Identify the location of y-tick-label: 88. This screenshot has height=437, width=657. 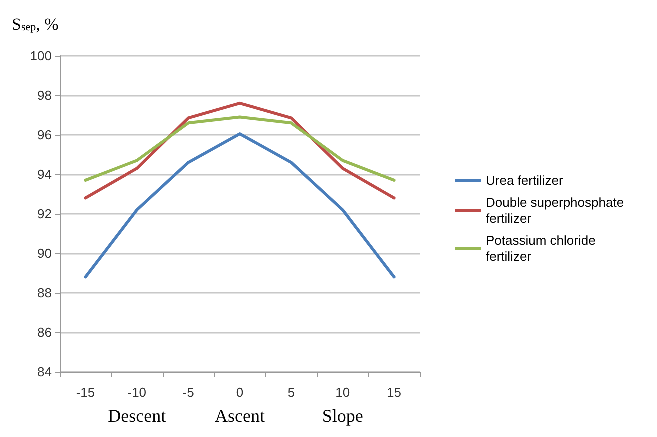
(45, 293).